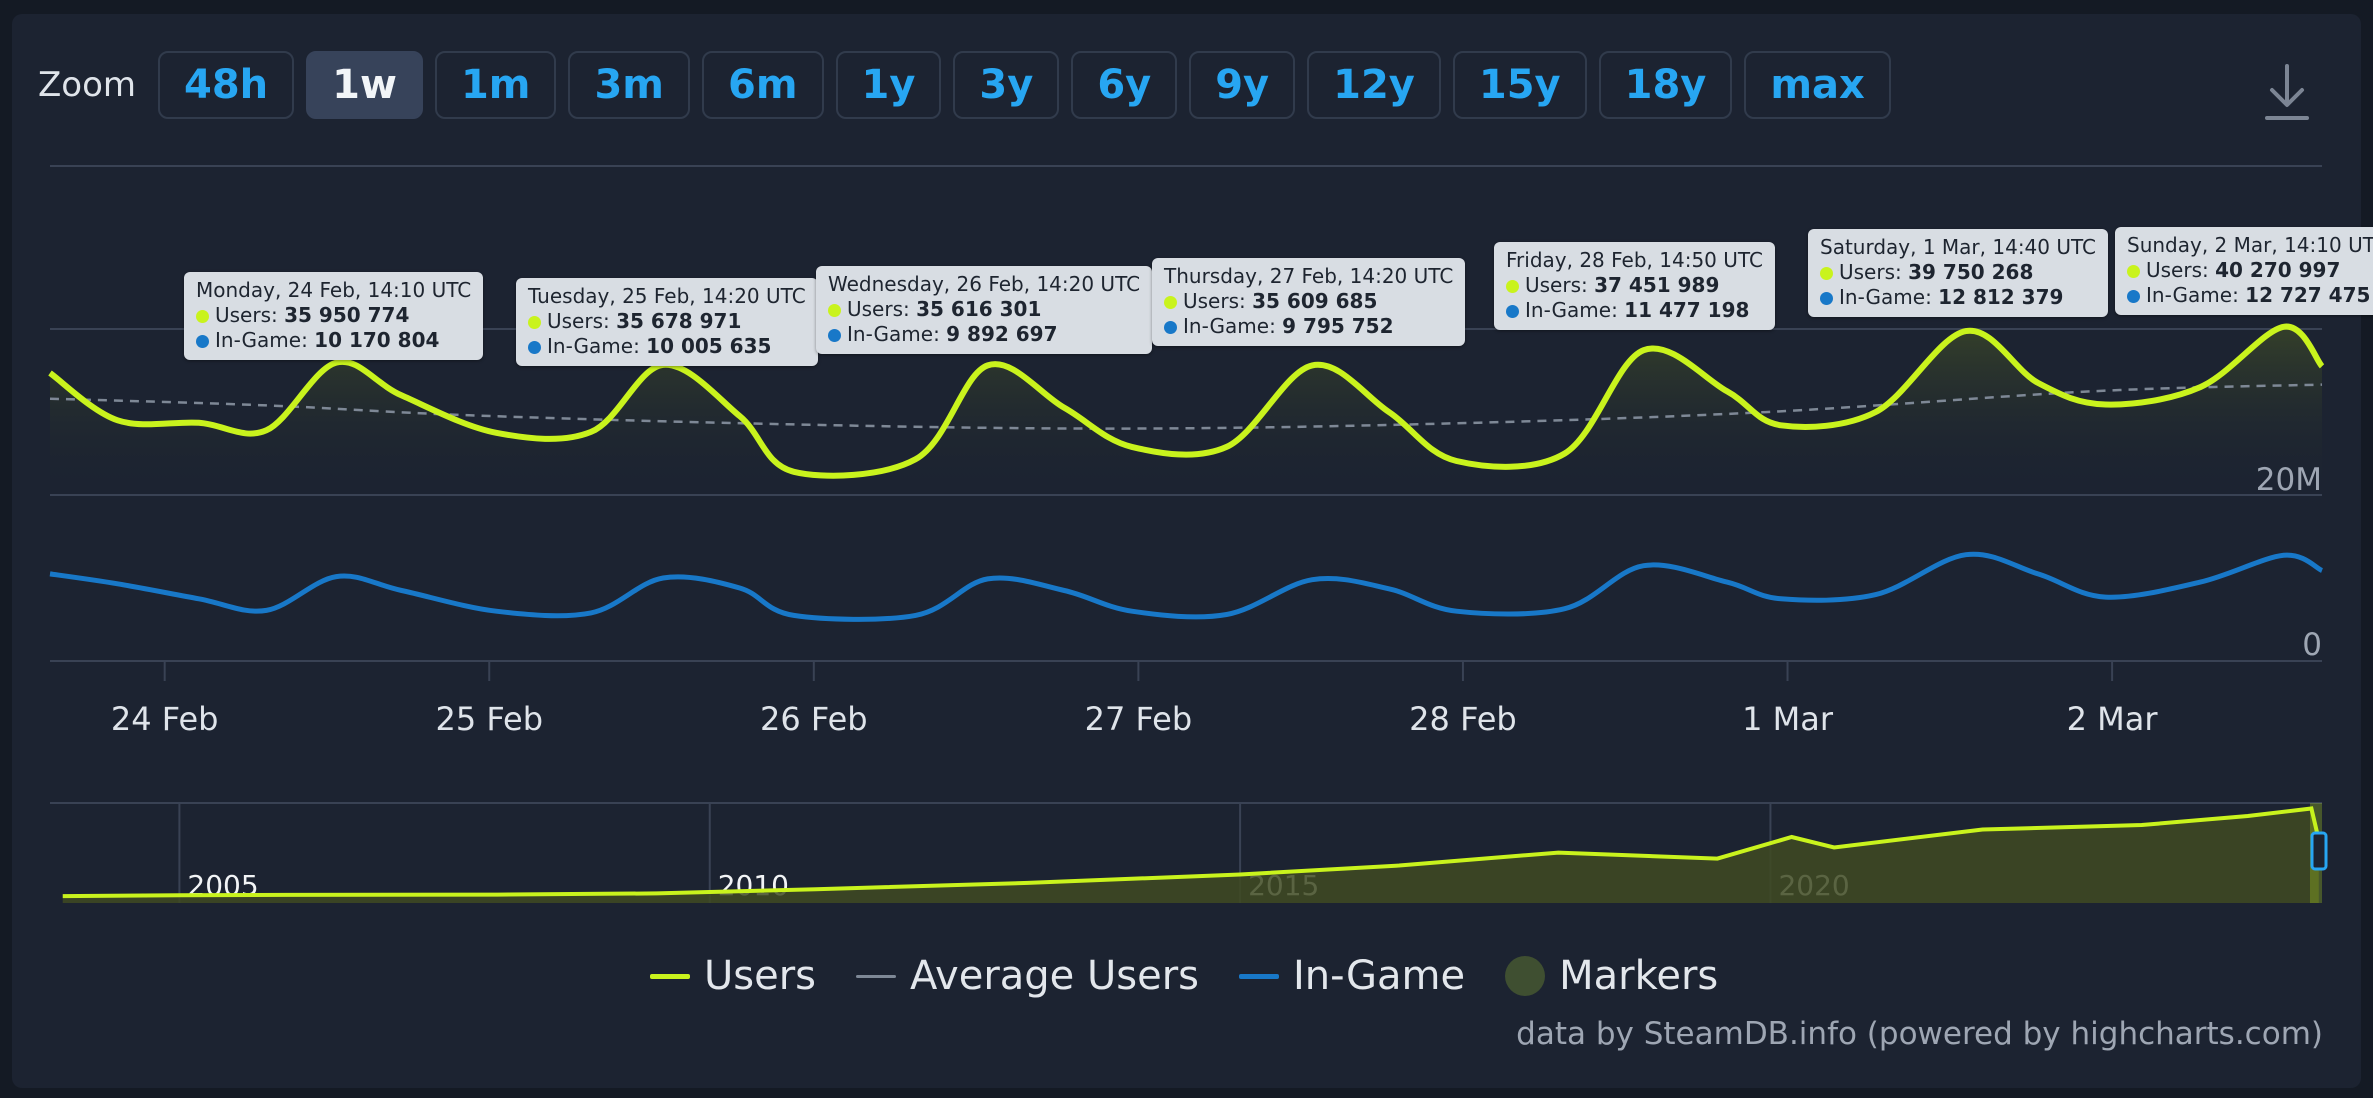 This screenshot has height=1098, width=2373. I want to click on tooltip-users-row: Users: 35 616 301, so click(984, 309).